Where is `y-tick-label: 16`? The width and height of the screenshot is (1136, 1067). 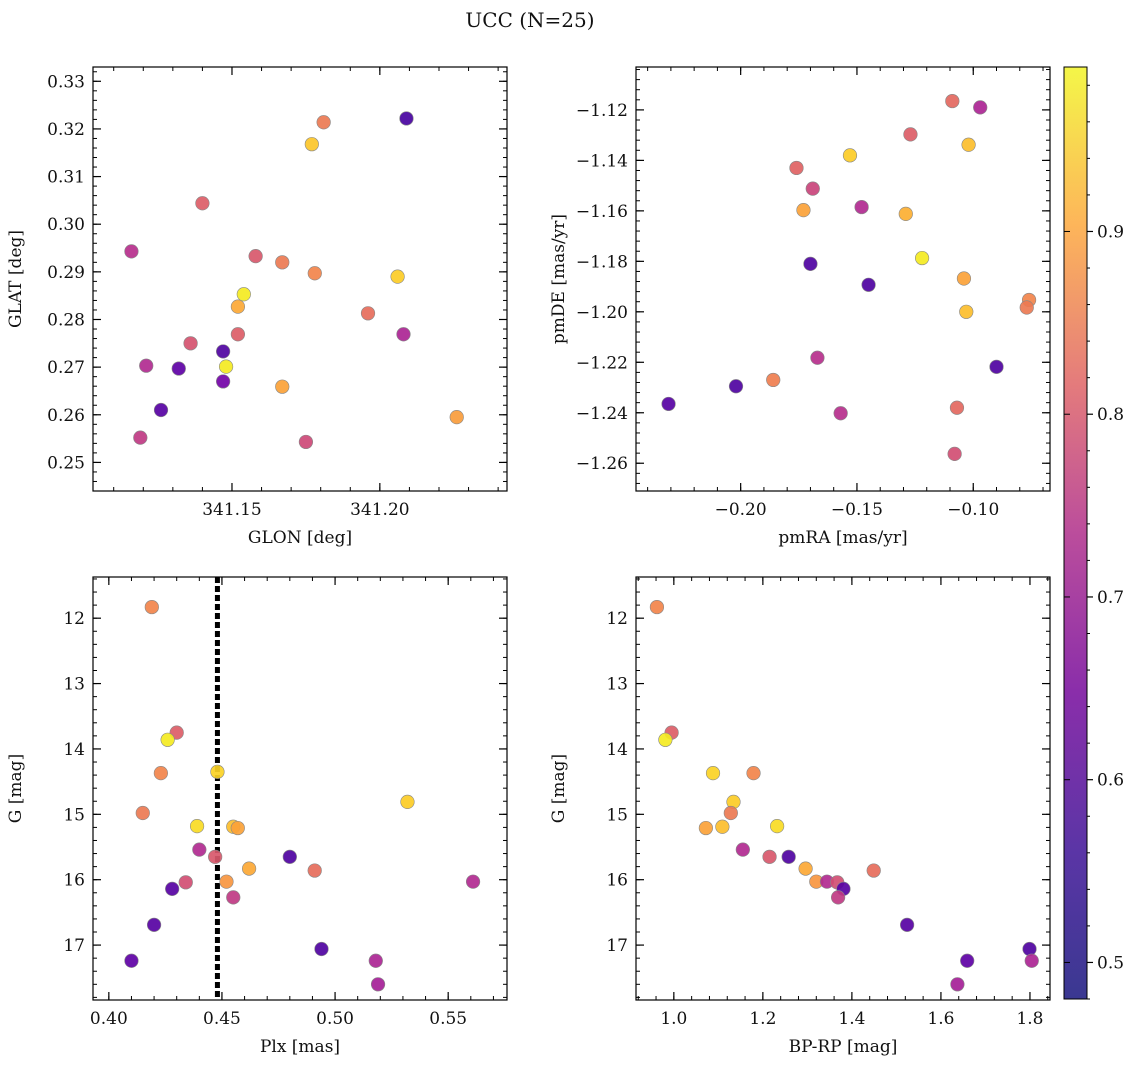
y-tick-label: 16 is located at coordinates (74, 881).